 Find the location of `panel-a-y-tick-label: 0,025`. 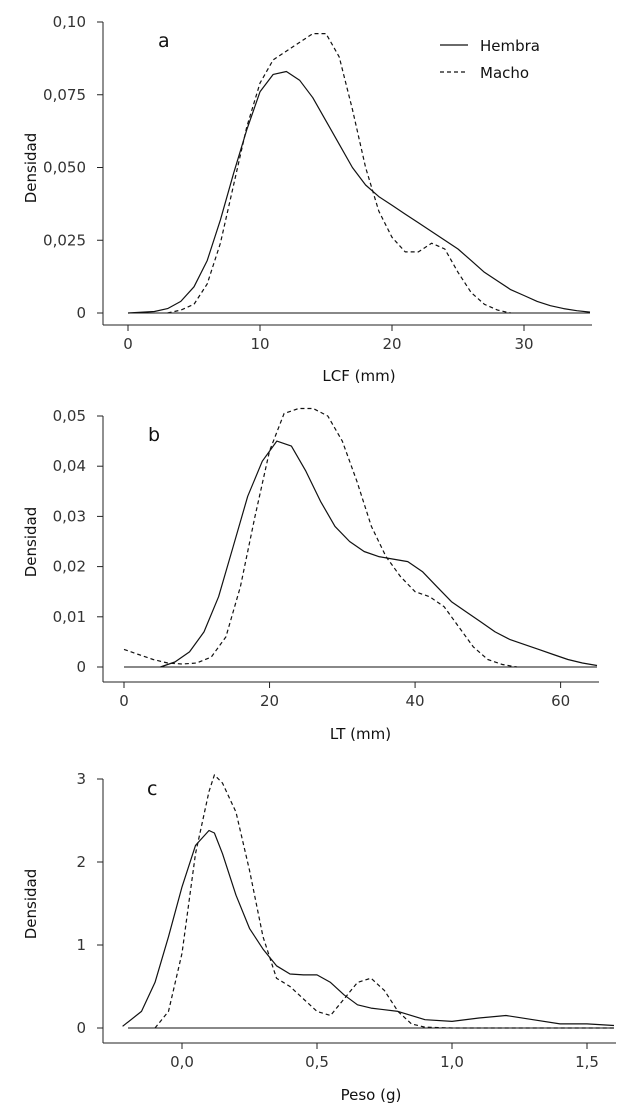

panel-a-y-tick-label: 0,025 is located at coordinates (64, 240).